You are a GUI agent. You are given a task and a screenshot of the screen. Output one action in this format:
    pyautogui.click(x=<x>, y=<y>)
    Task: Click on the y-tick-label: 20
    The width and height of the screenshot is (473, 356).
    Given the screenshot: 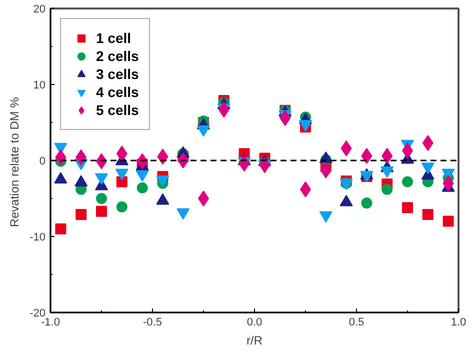 What is the action you would take?
    pyautogui.click(x=39, y=10)
    